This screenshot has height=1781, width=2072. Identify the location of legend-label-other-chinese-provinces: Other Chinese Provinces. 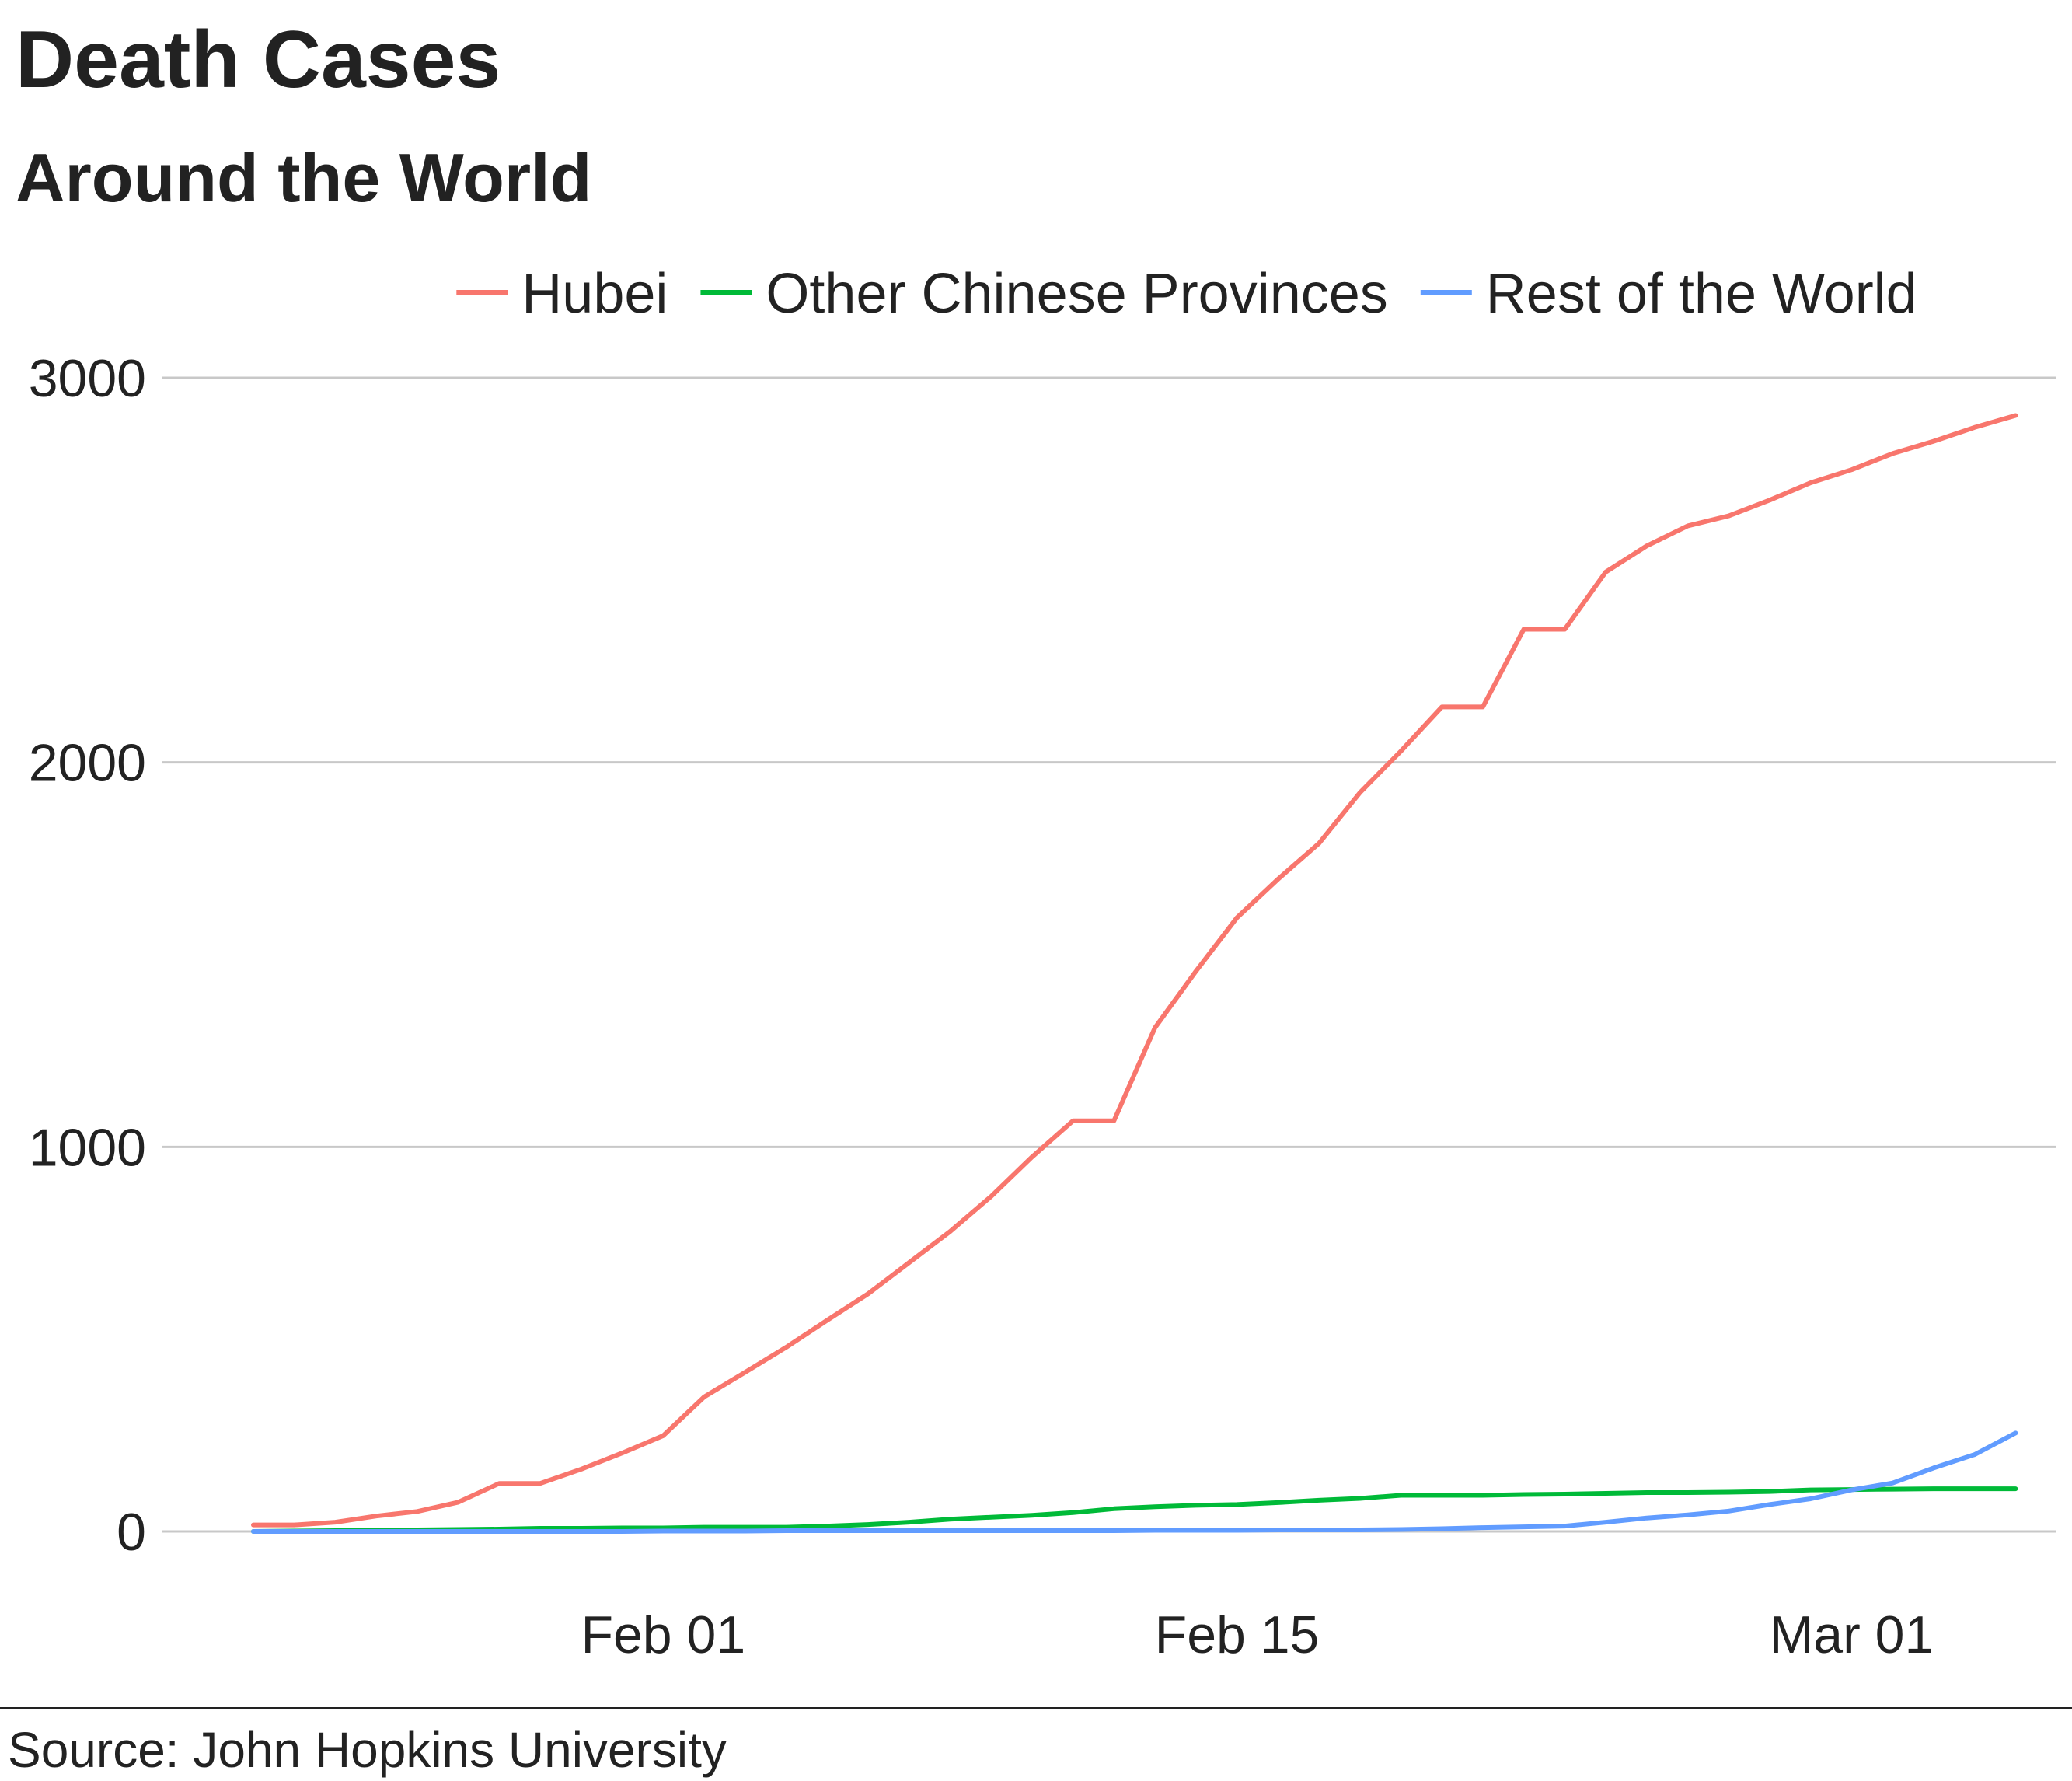
(1076, 294).